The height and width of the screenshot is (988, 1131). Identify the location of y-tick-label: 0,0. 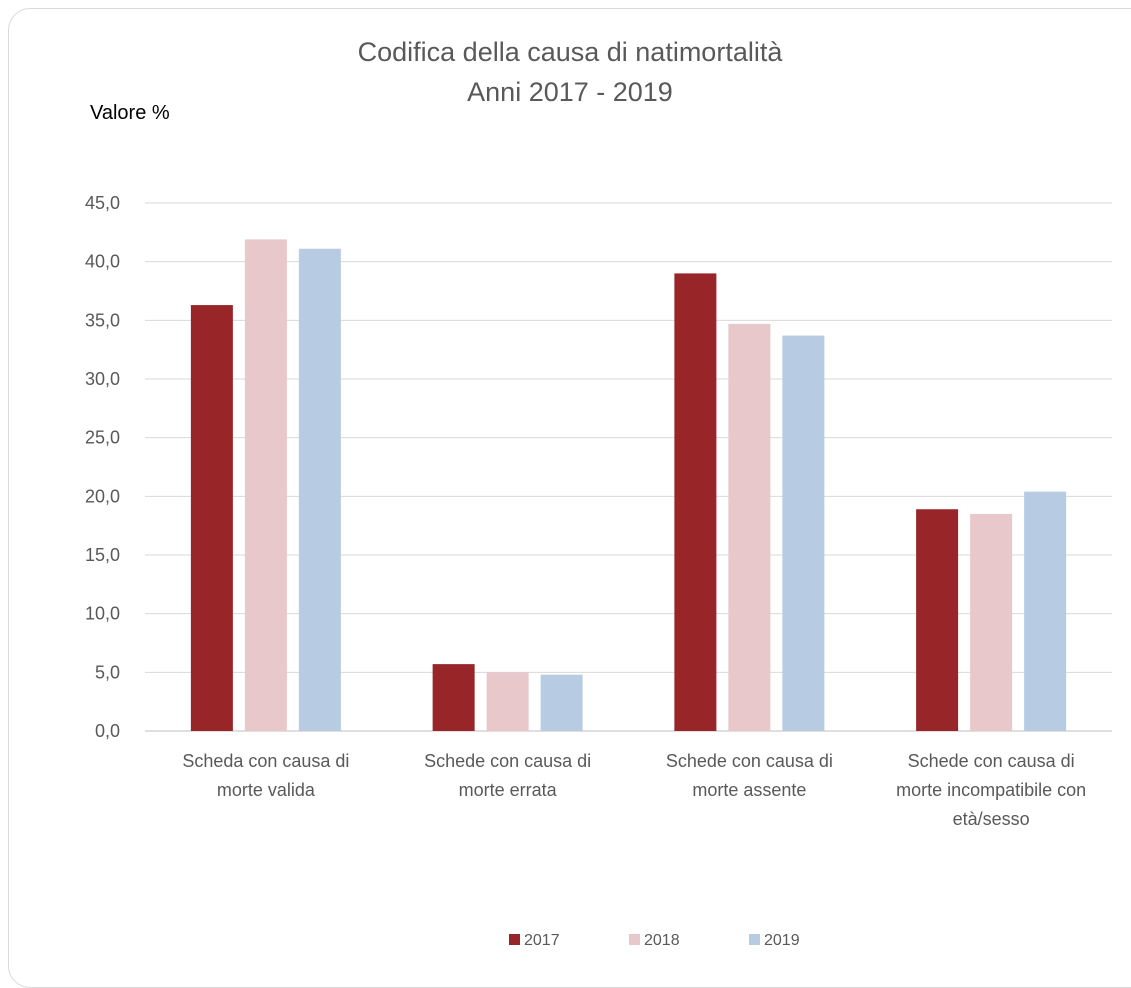
(107, 731).